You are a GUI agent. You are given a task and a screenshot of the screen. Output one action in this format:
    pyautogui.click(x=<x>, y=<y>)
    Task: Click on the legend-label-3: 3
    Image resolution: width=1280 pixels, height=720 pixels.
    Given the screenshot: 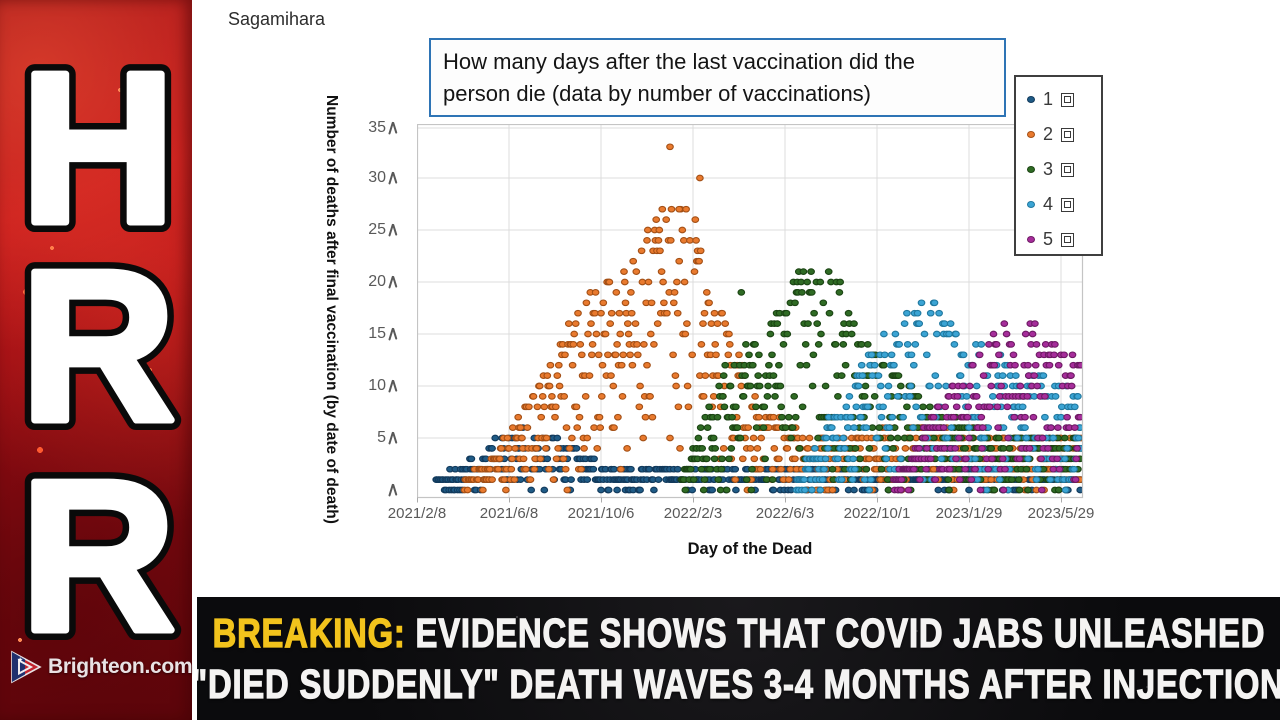 What is the action you would take?
    pyautogui.click(x=1048, y=169)
    